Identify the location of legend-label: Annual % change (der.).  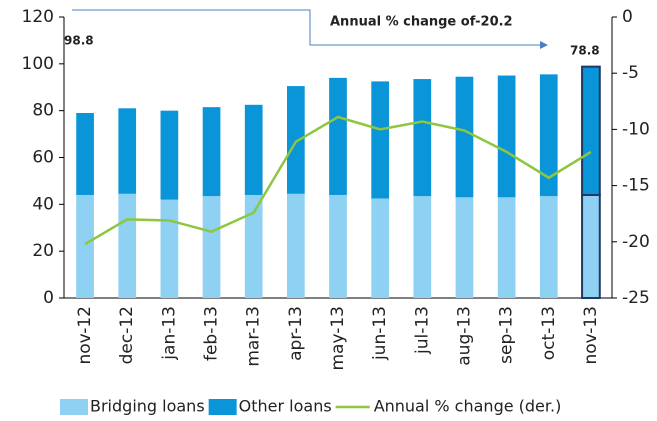
(468, 406).